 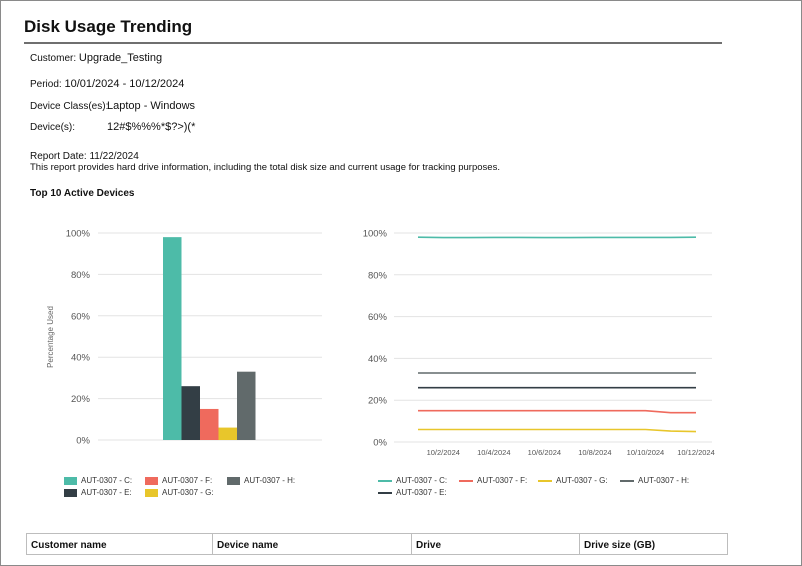 What do you see at coordinates (151, 127) in the screenshot?
I see `devices-value: 12#$%%%*$?>)(*` at bounding box center [151, 127].